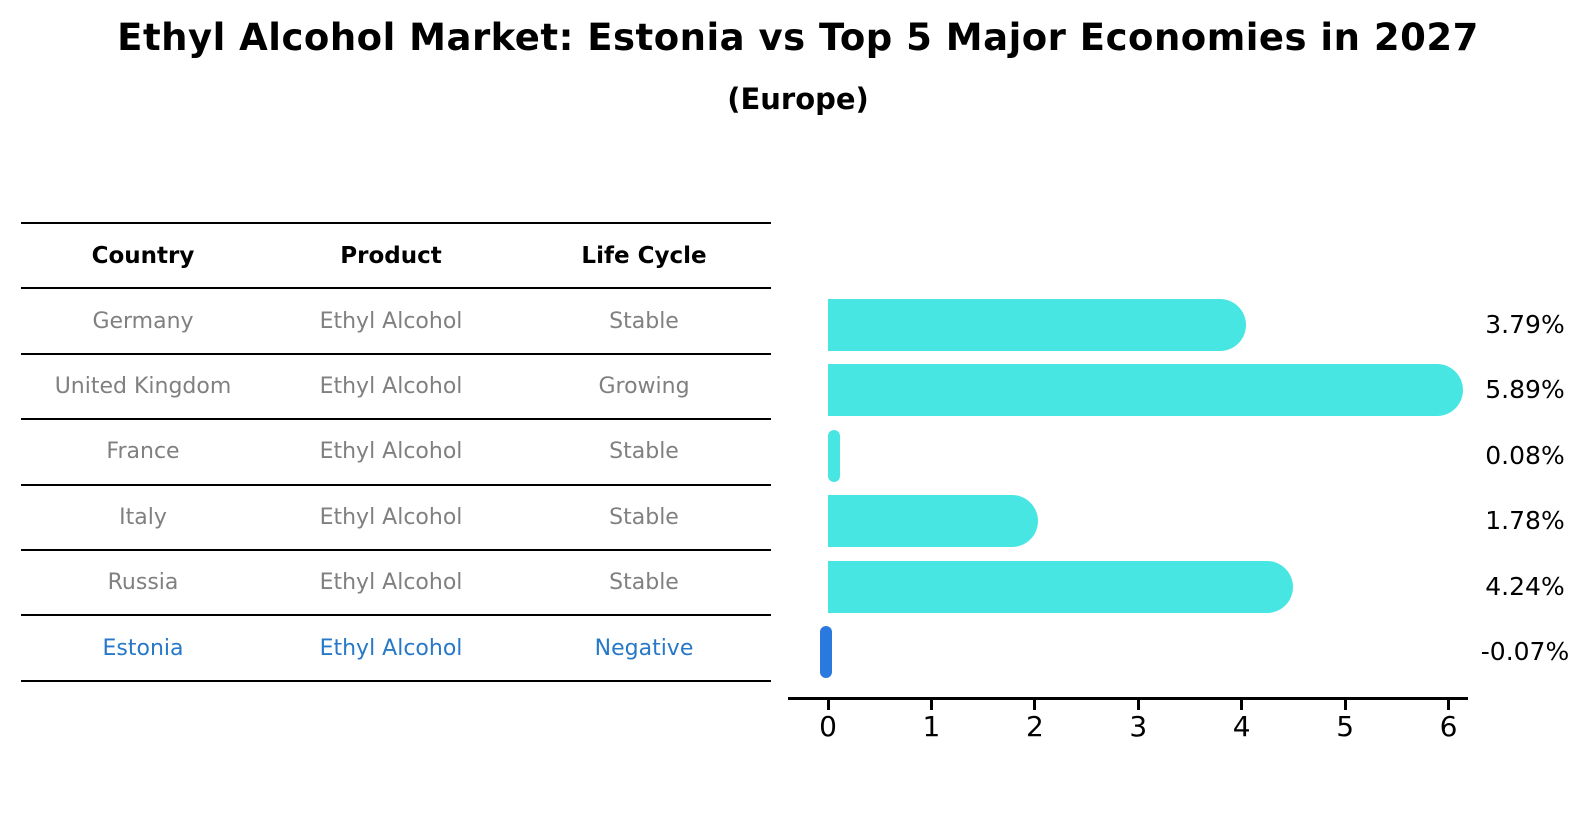 The image size is (1596, 823). I want to click on table-header-cell: Country, so click(143, 255).